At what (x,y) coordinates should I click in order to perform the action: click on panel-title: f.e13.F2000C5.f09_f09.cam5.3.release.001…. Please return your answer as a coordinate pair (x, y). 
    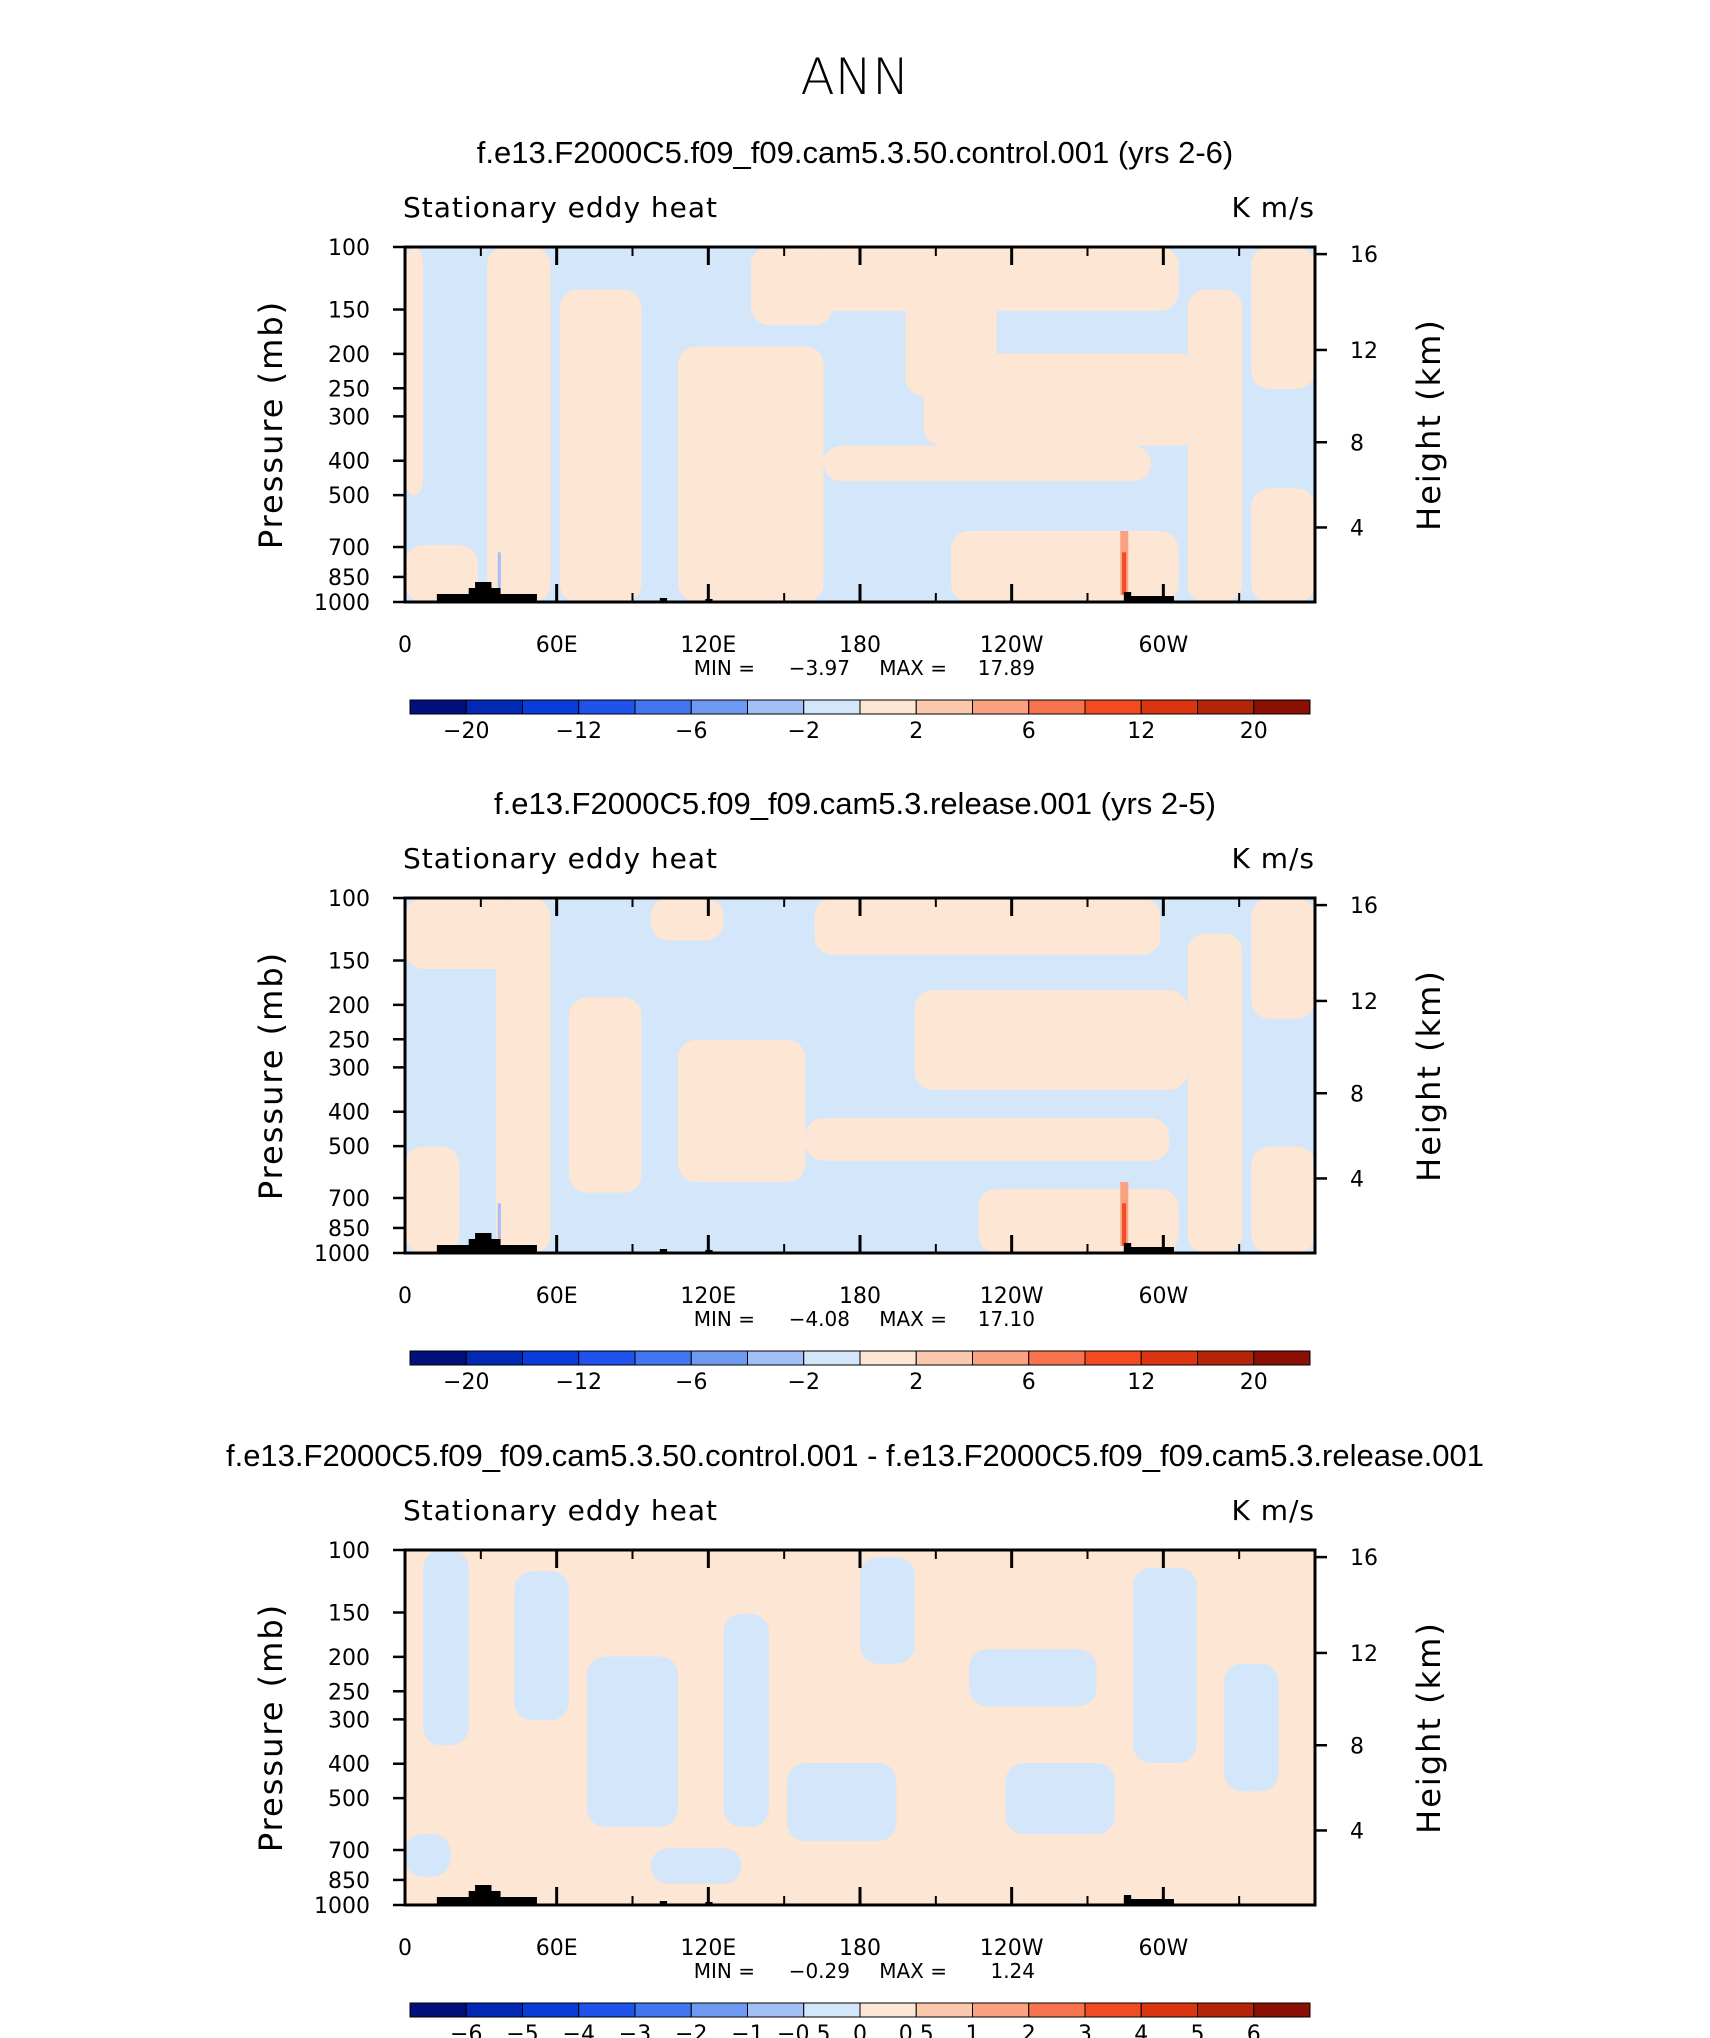
    Looking at the image, I should click on (855, 803).